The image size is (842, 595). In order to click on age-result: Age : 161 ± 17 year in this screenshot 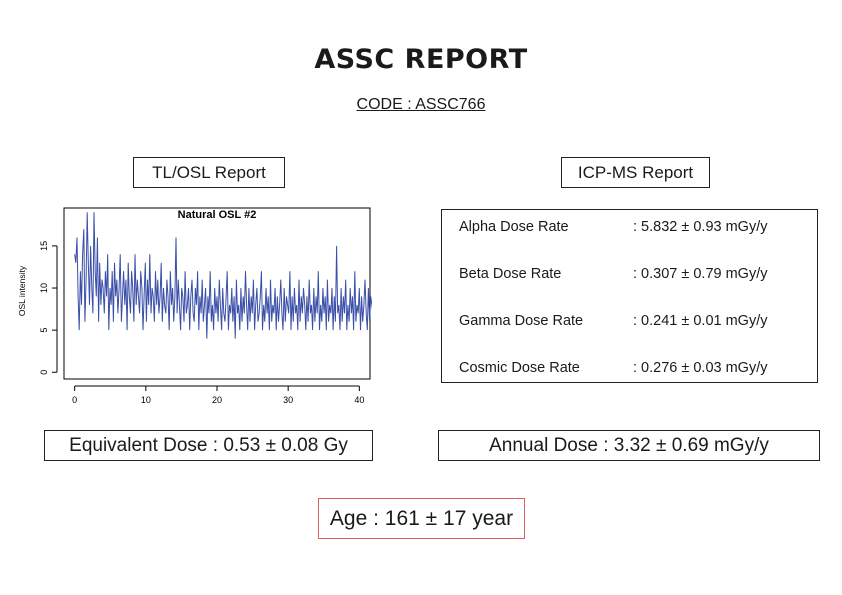, I will do `click(421, 518)`.